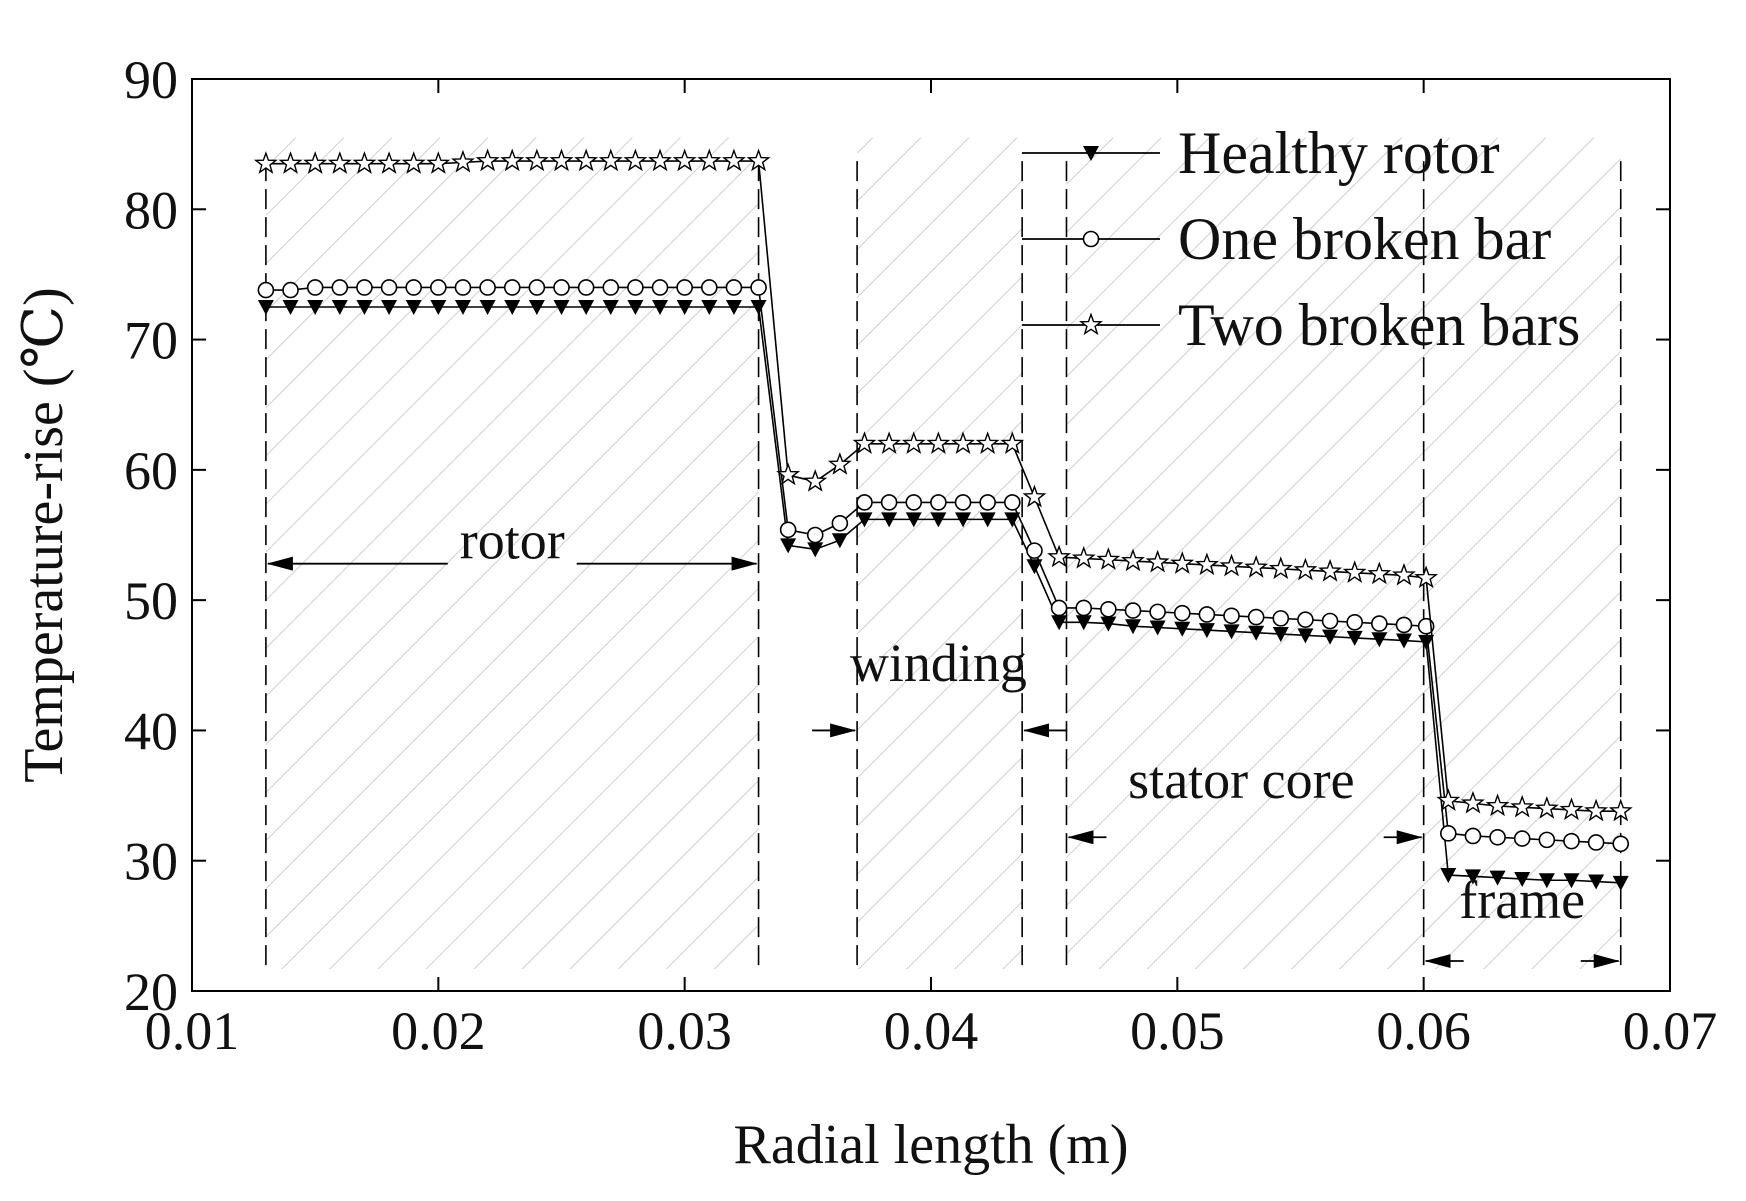  Describe the element at coordinates (1245, 553) in the screenshot. I see `region-hatch-stator-core` at that location.